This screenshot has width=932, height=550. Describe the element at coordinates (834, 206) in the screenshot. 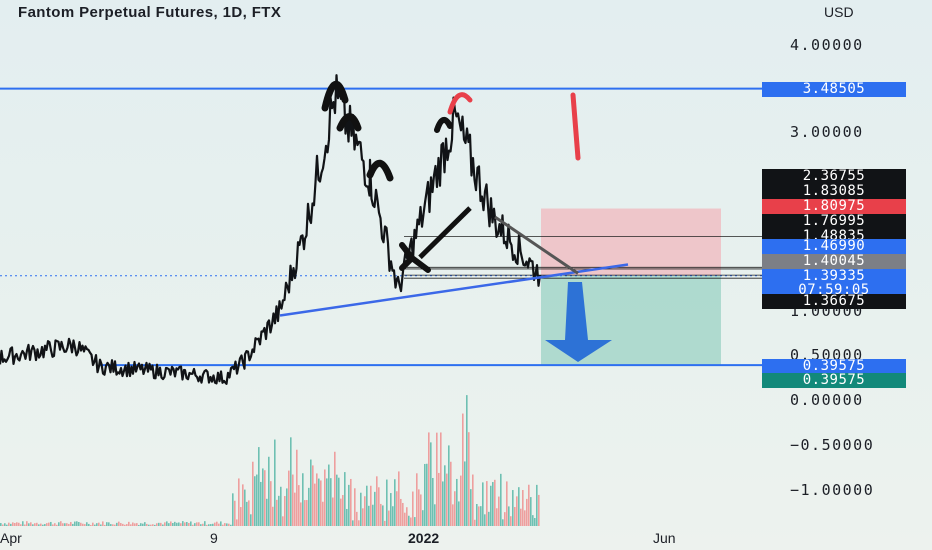

I see `price-tag-stop: 1.80975` at that location.